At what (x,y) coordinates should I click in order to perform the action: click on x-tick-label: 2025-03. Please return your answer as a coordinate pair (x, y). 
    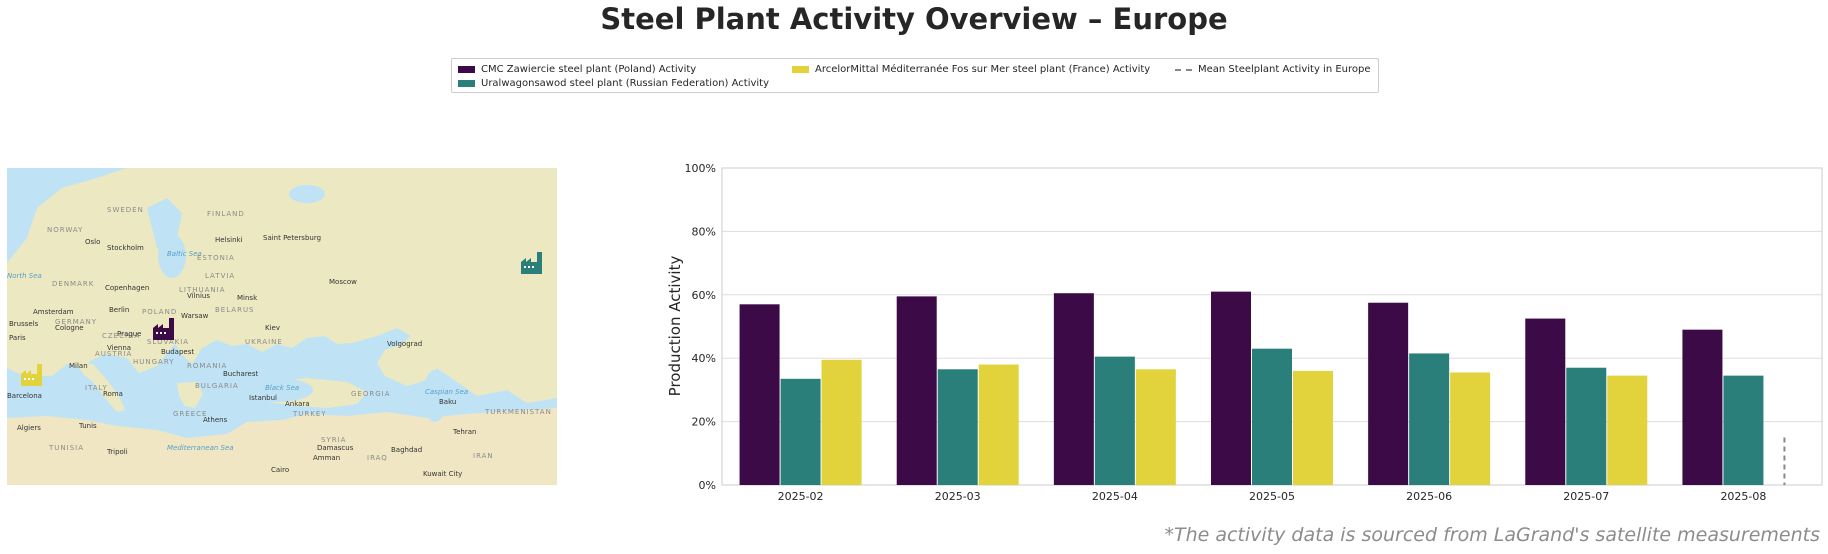
    Looking at the image, I should click on (958, 496).